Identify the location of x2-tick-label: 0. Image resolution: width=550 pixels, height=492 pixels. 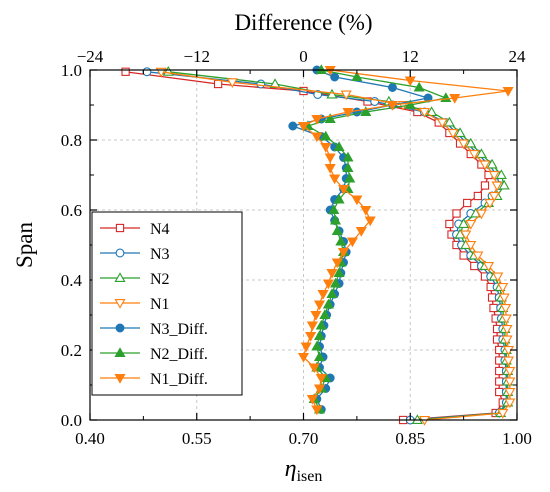
(303, 56).